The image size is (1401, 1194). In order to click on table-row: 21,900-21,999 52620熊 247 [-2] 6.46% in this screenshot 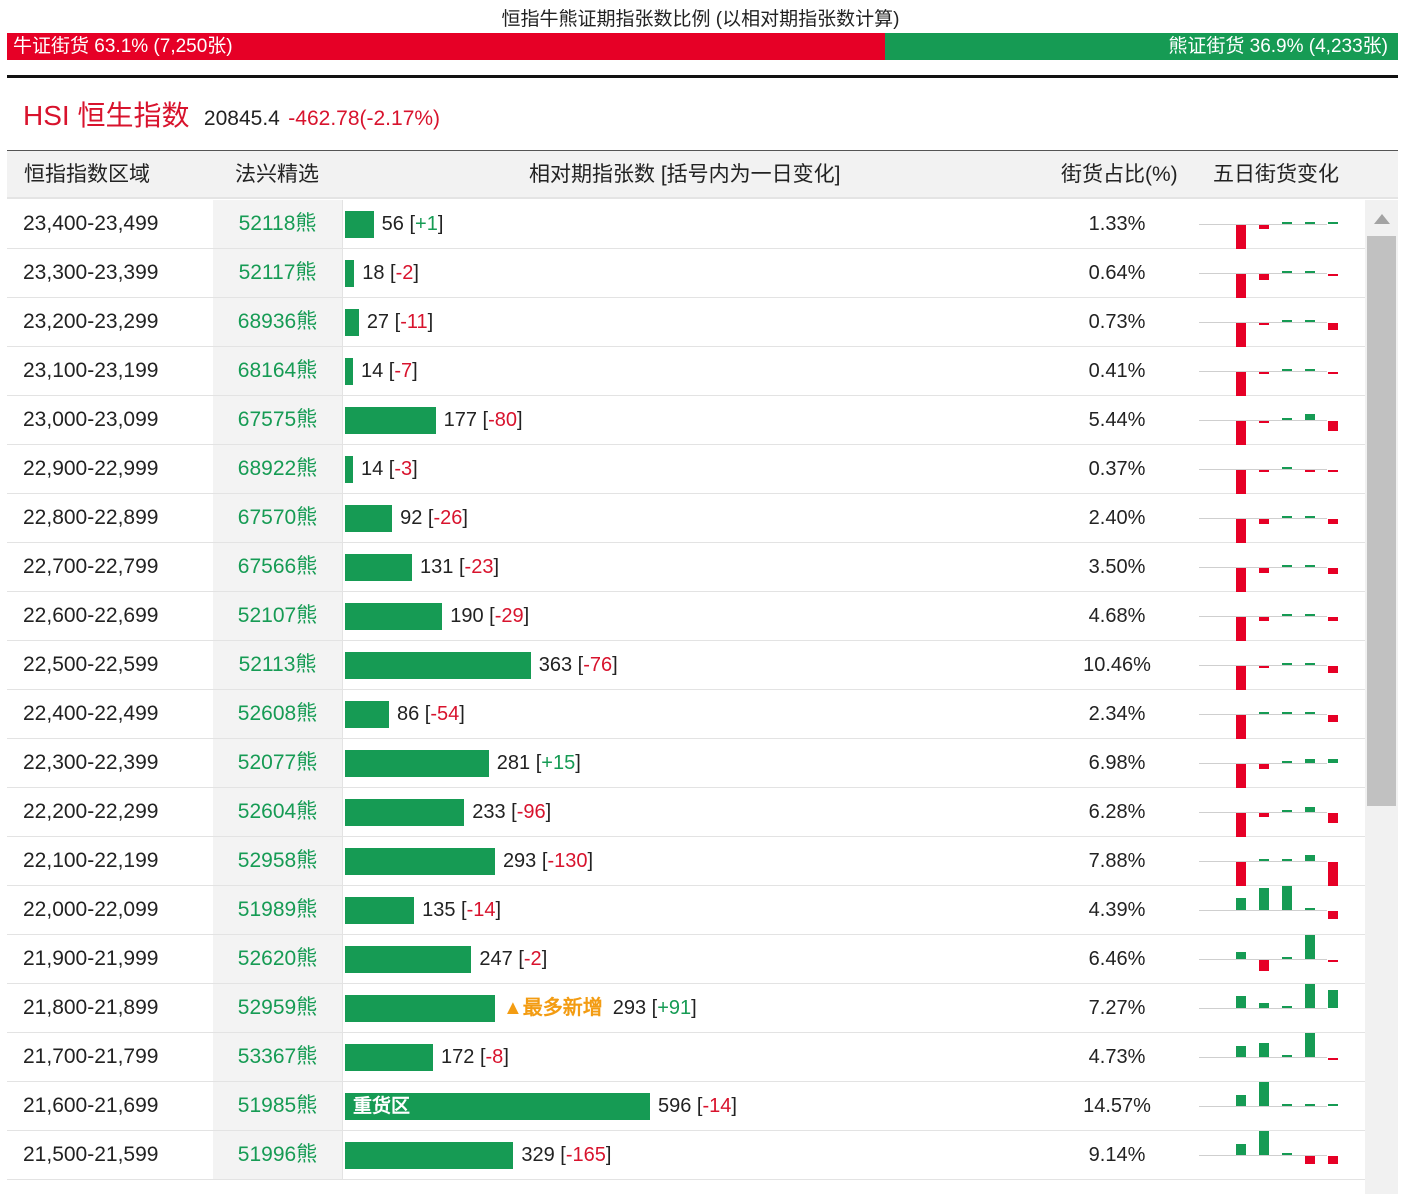, I will do `click(686, 959)`.